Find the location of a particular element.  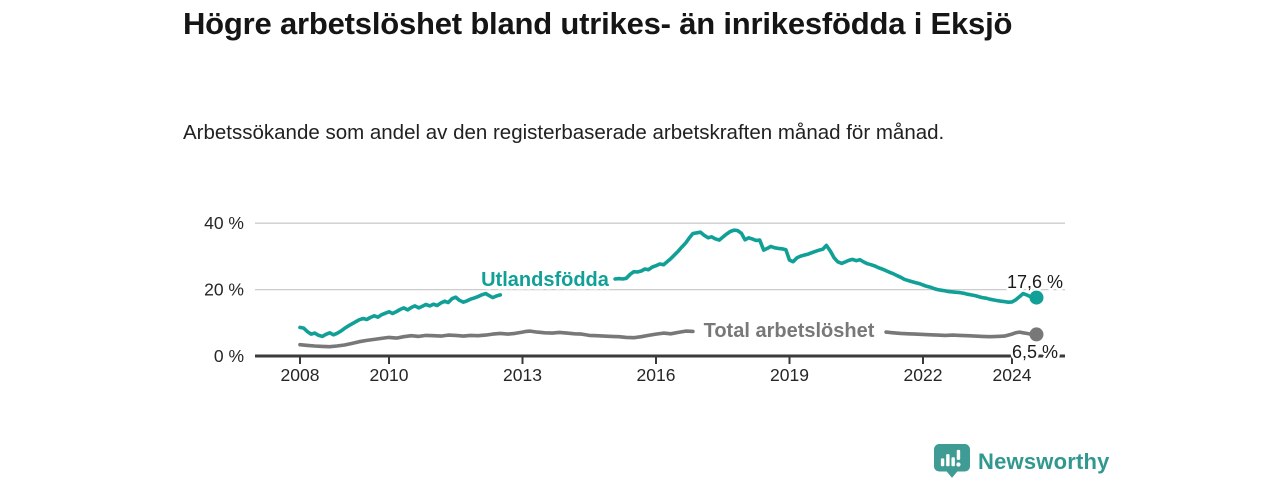

series-label-utlandsfodda: Utlandsfödda is located at coordinates (545, 280).